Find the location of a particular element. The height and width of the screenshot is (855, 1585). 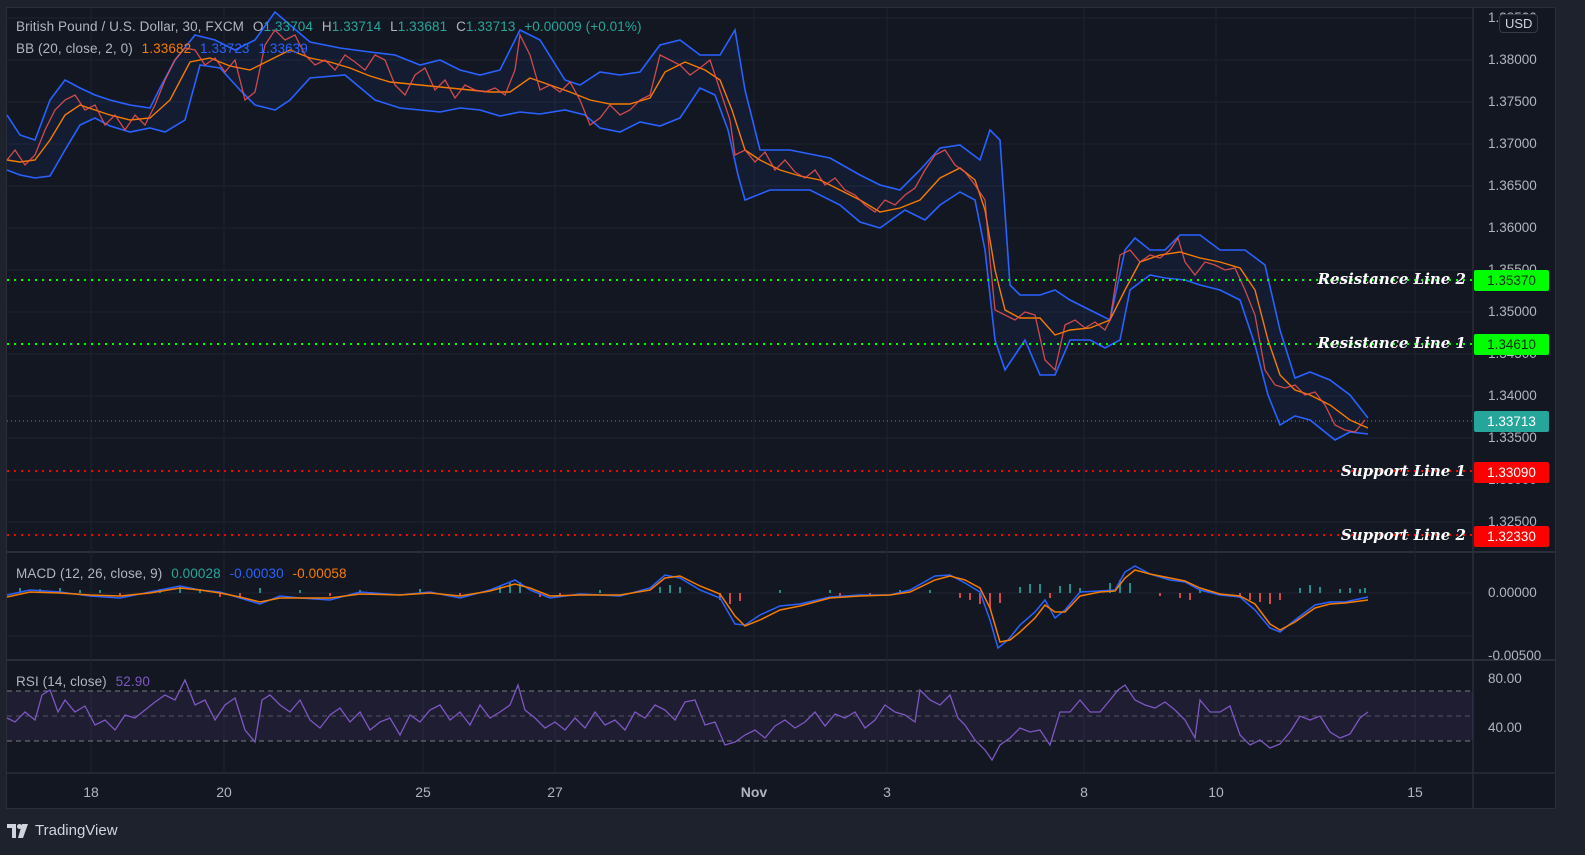

price-tick: 1.33500 is located at coordinates (1512, 437).